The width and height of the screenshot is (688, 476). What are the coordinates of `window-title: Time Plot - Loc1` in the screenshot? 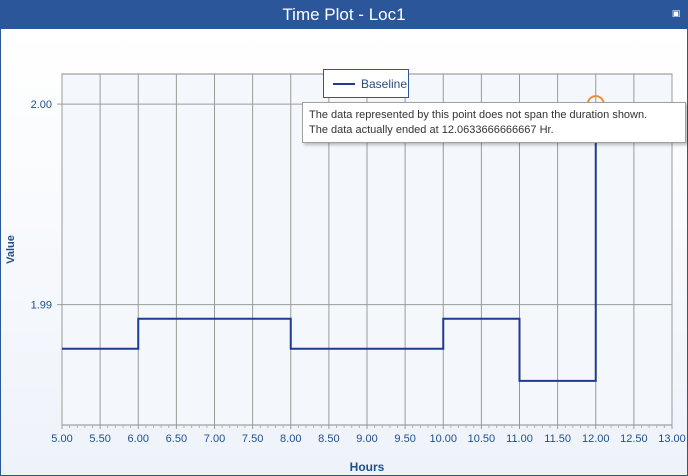 It's located at (344, 14).